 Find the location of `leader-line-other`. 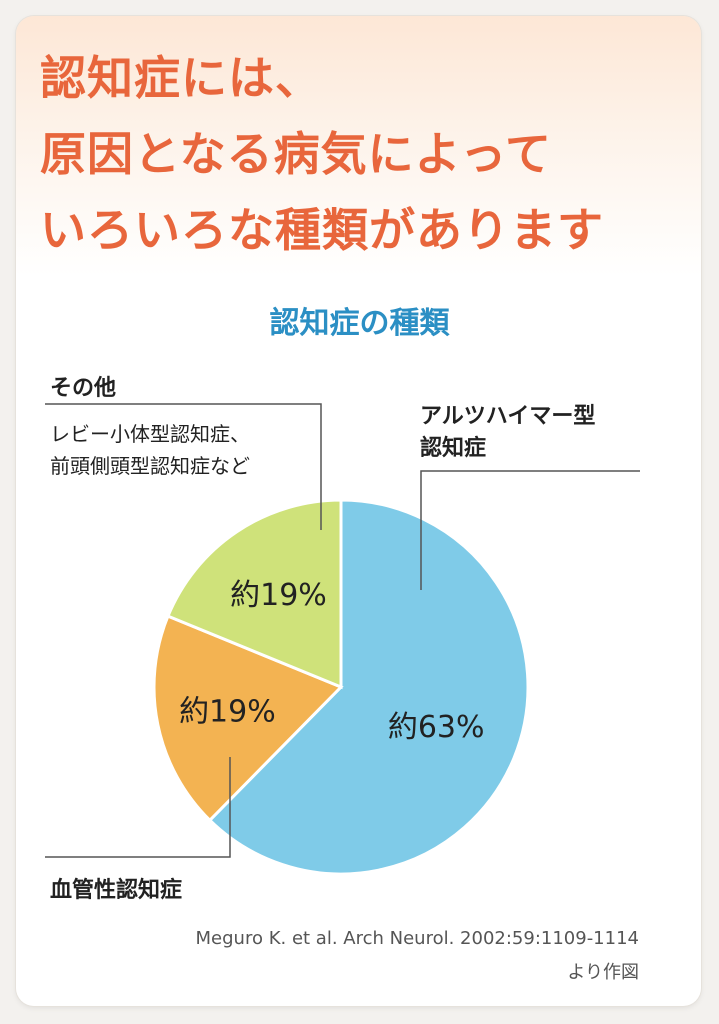

leader-line-other is located at coordinates (183, 466).